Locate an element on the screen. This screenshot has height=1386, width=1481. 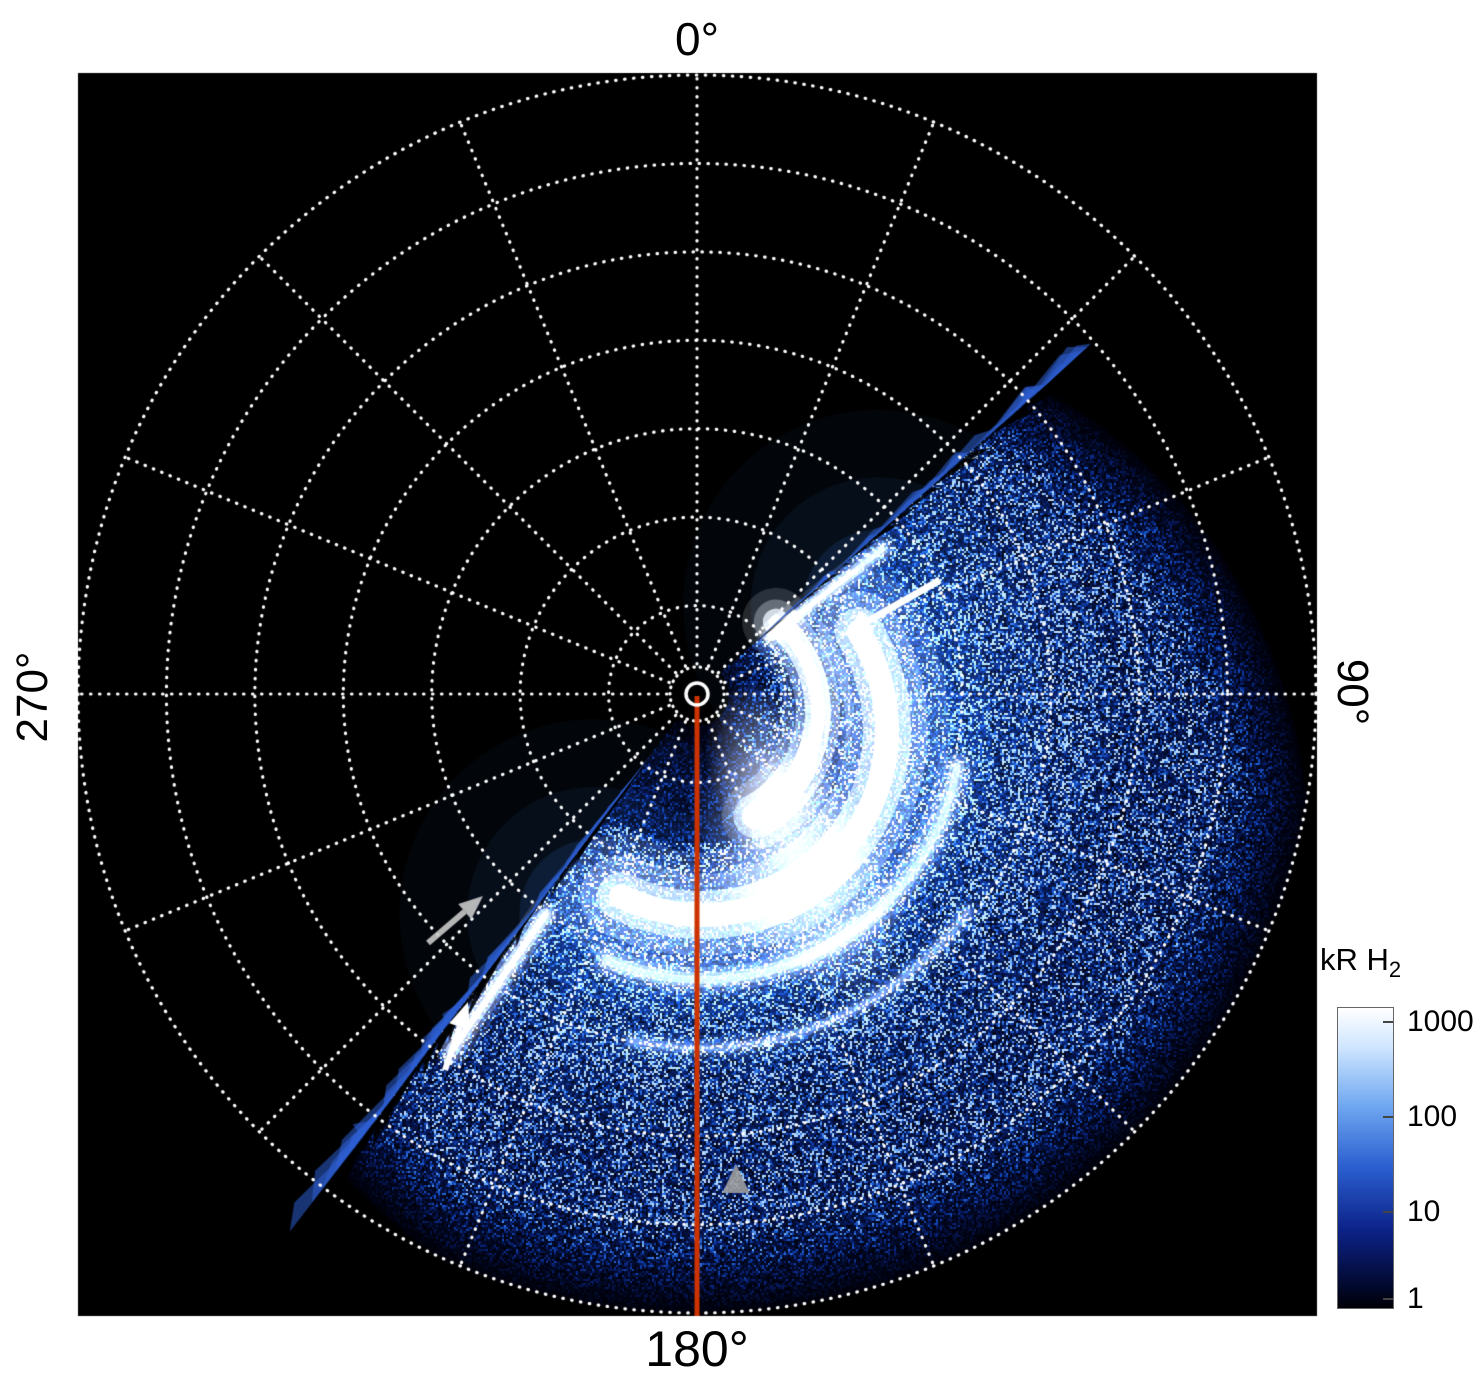
colorbar-tick-label: 10 is located at coordinates (1424, 1212).